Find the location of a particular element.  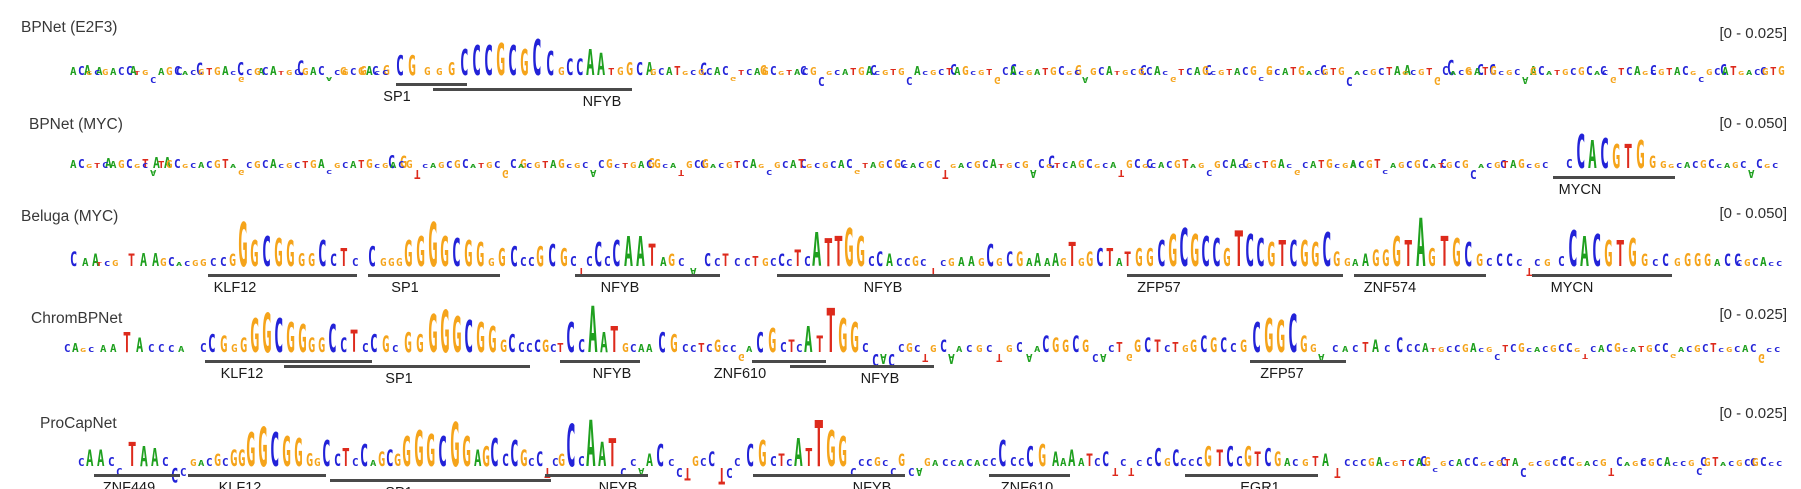

motif-label-sp1: SP1 is located at coordinates (398, 379).